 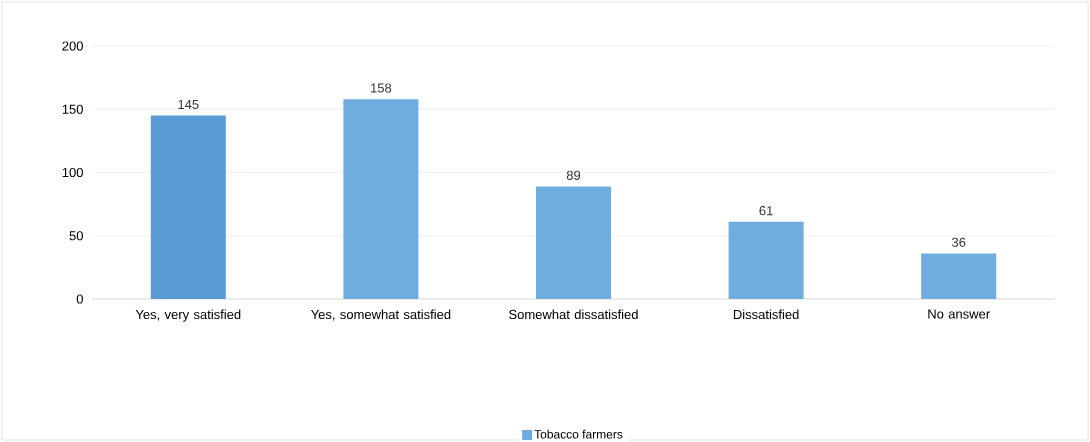 I want to click on legend-label: Tobacco farmers, so click(x=578, y=434).